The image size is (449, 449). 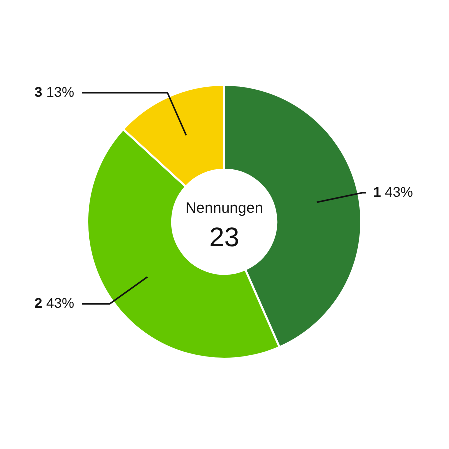 What do you see at coordinates (224, 237) in the screenshot?
I see `text: 23` at bounding box center [224, 237].